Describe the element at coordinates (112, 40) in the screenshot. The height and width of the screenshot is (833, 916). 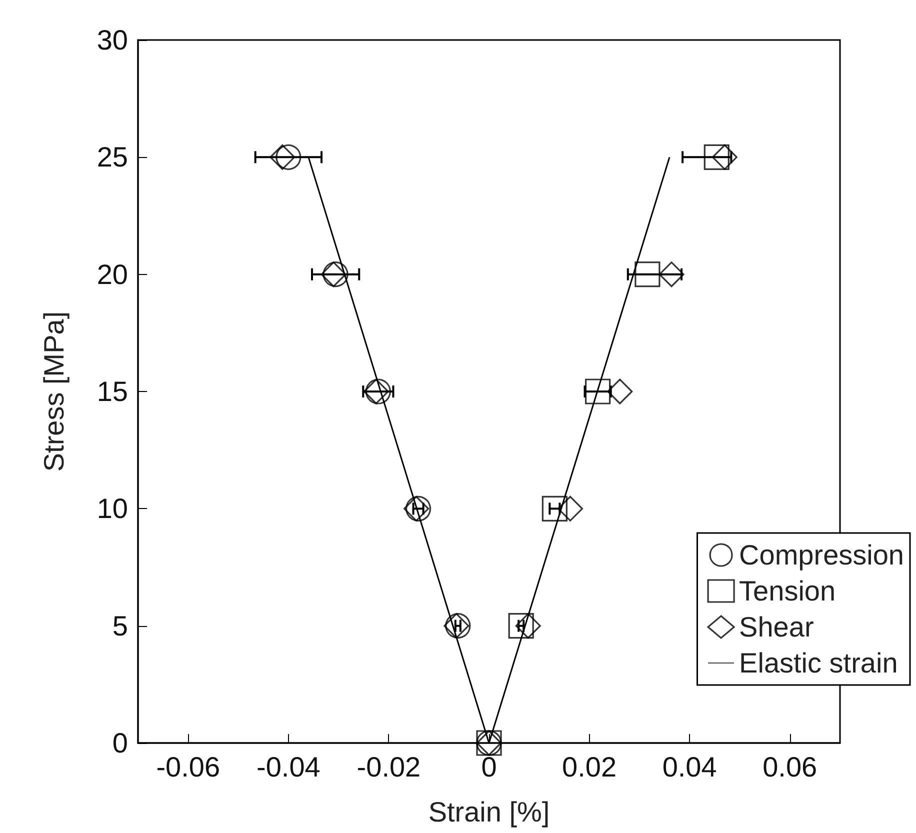
I see `y-tick-label: 30` at that location.